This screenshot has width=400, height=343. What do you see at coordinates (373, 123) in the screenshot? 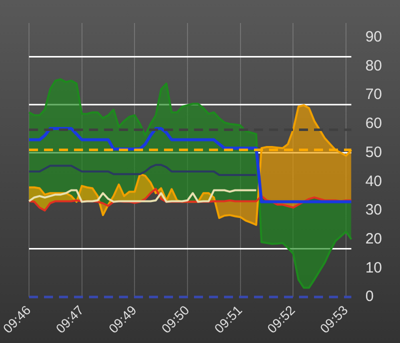
I see `y-tick-label: 60` at bounding box center [373, 123].